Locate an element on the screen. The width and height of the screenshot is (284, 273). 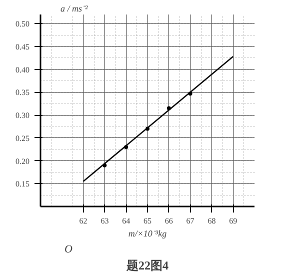
x-tick-label: 64 is located at coordinates (126, 221).